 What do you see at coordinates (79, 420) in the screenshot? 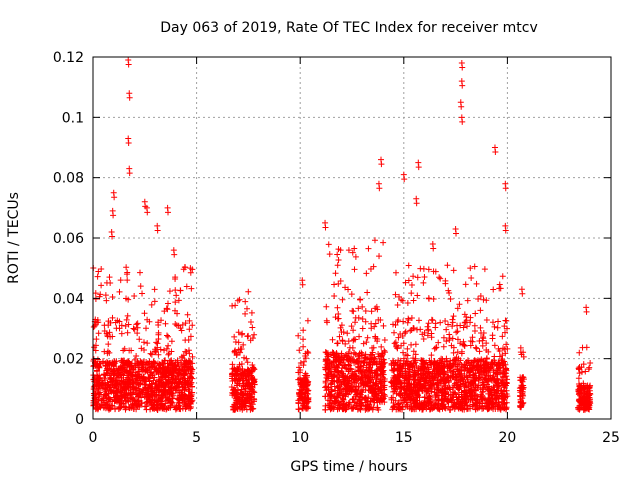
I see `y-tick-label: 0` at bounding box center [79, 420].